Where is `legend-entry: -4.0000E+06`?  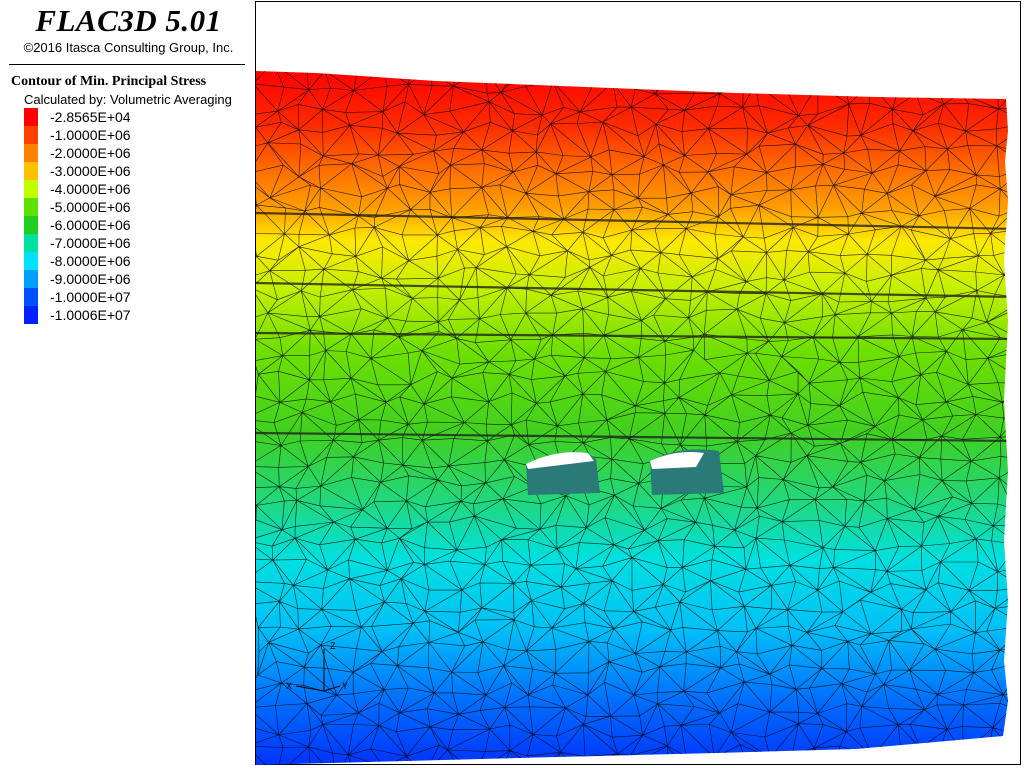
legend-entry: -4.0000E+06 is located at coordinates (77, 189).